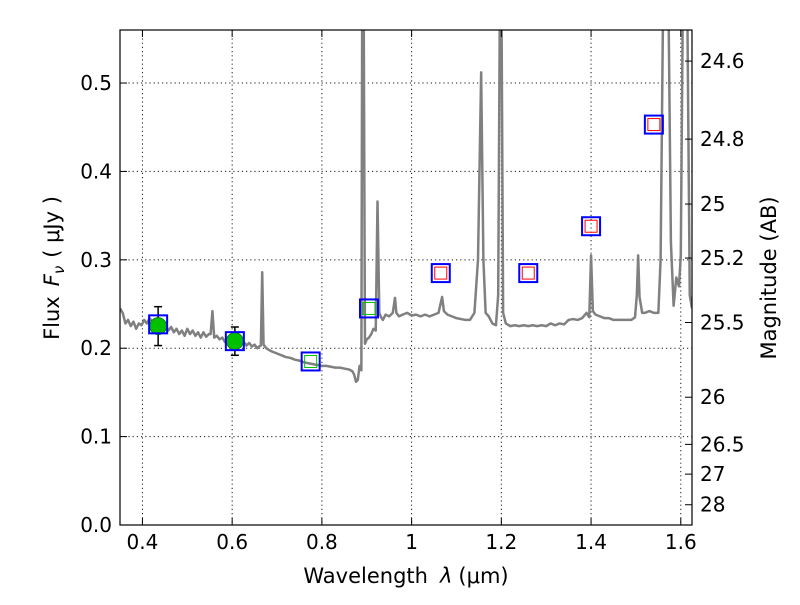  What do you see at coordinates (712, 397) in the screenshot?
I see `y2-tick-label: 26` at bounding box center [712, 397].